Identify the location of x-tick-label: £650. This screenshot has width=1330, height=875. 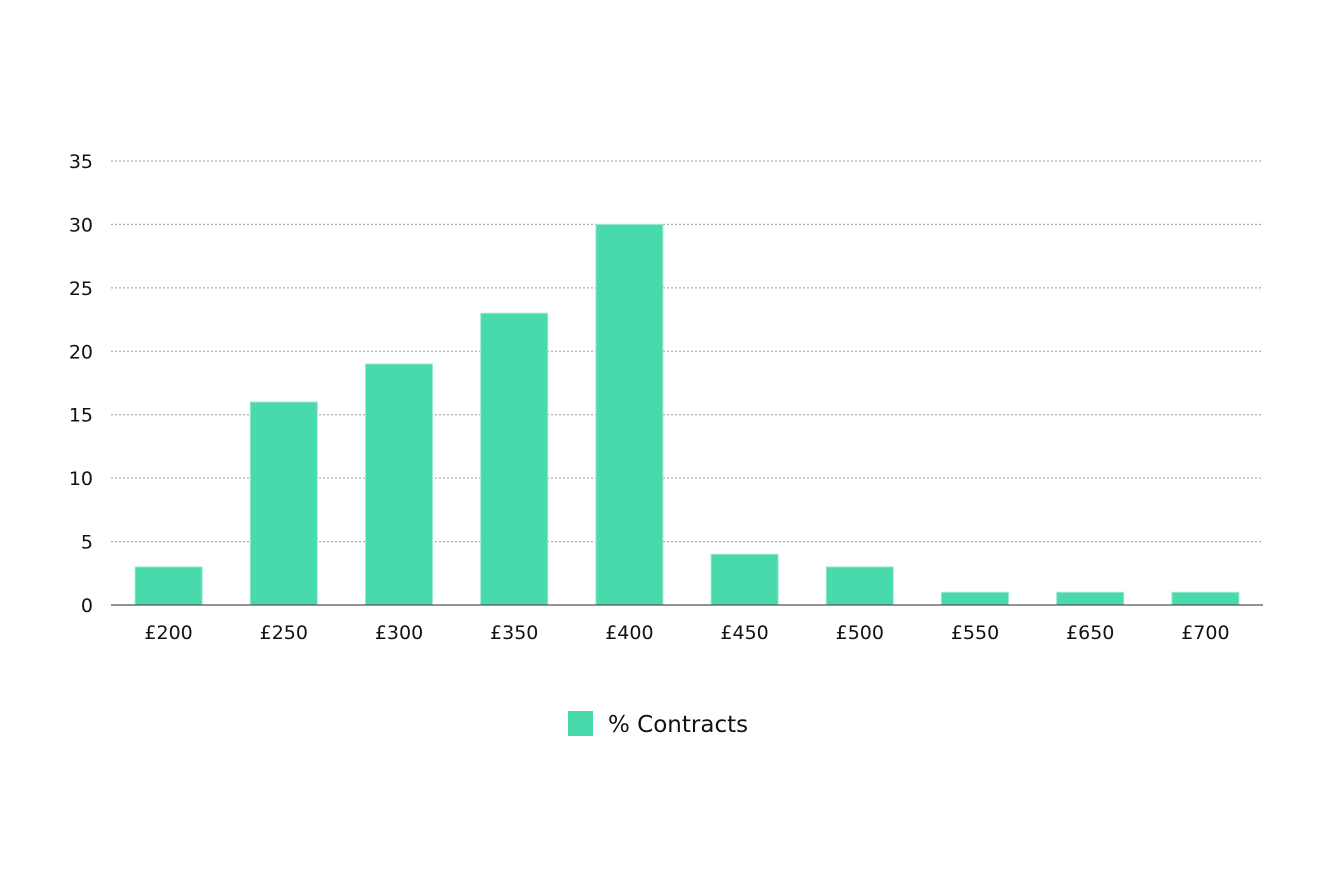
(1090, 633).